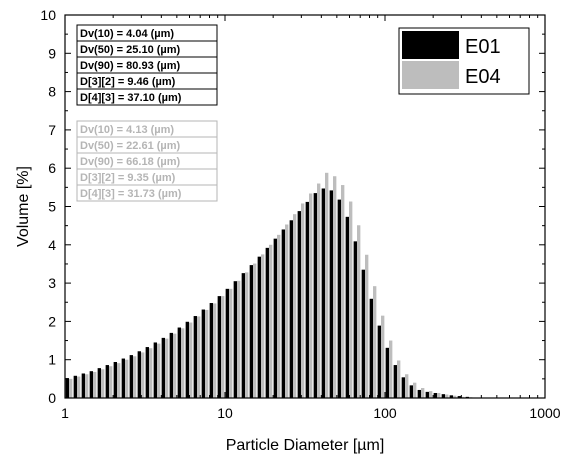 Image resolution: width=568 pixels, height=461 pixels. Describe the element at coordinates (127, 34) in the screenshot. I see `stat-text: Dv(10) = 4.04 (µm)` at that location.